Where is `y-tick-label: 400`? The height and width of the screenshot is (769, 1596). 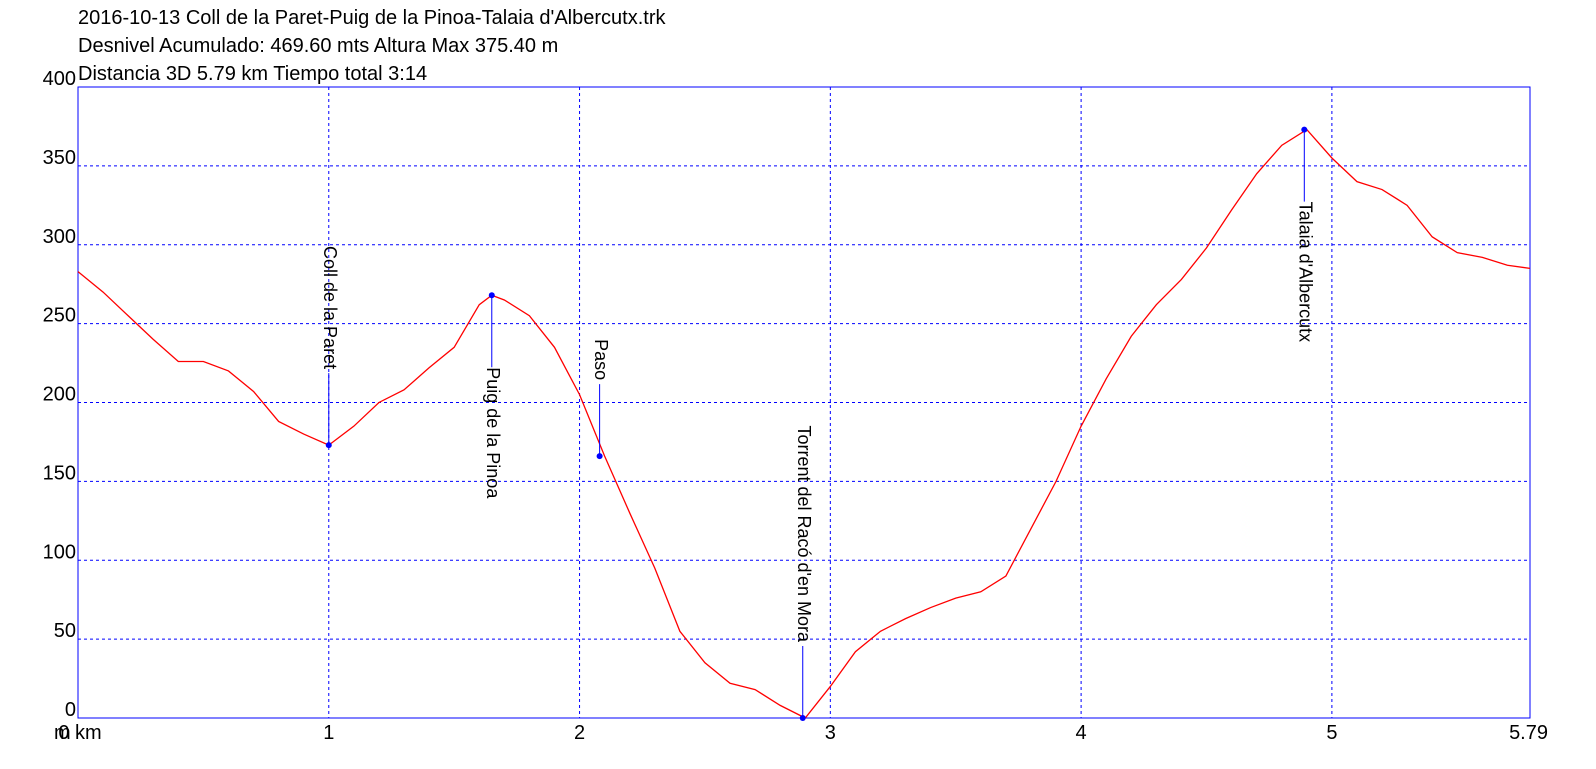
y-tick-label: 400 is located at coordinates (59, 79).